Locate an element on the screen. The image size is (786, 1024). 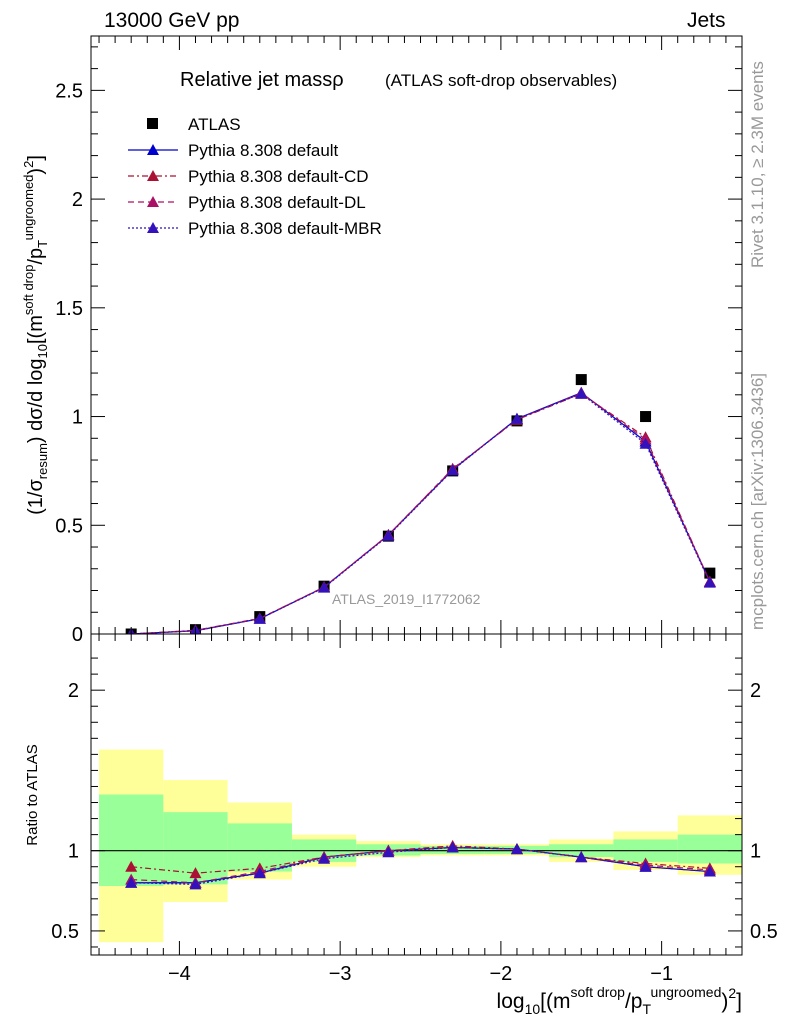
ratio-y-axis-label: Ratio to ATLAS is located at coordinates (32, 794).